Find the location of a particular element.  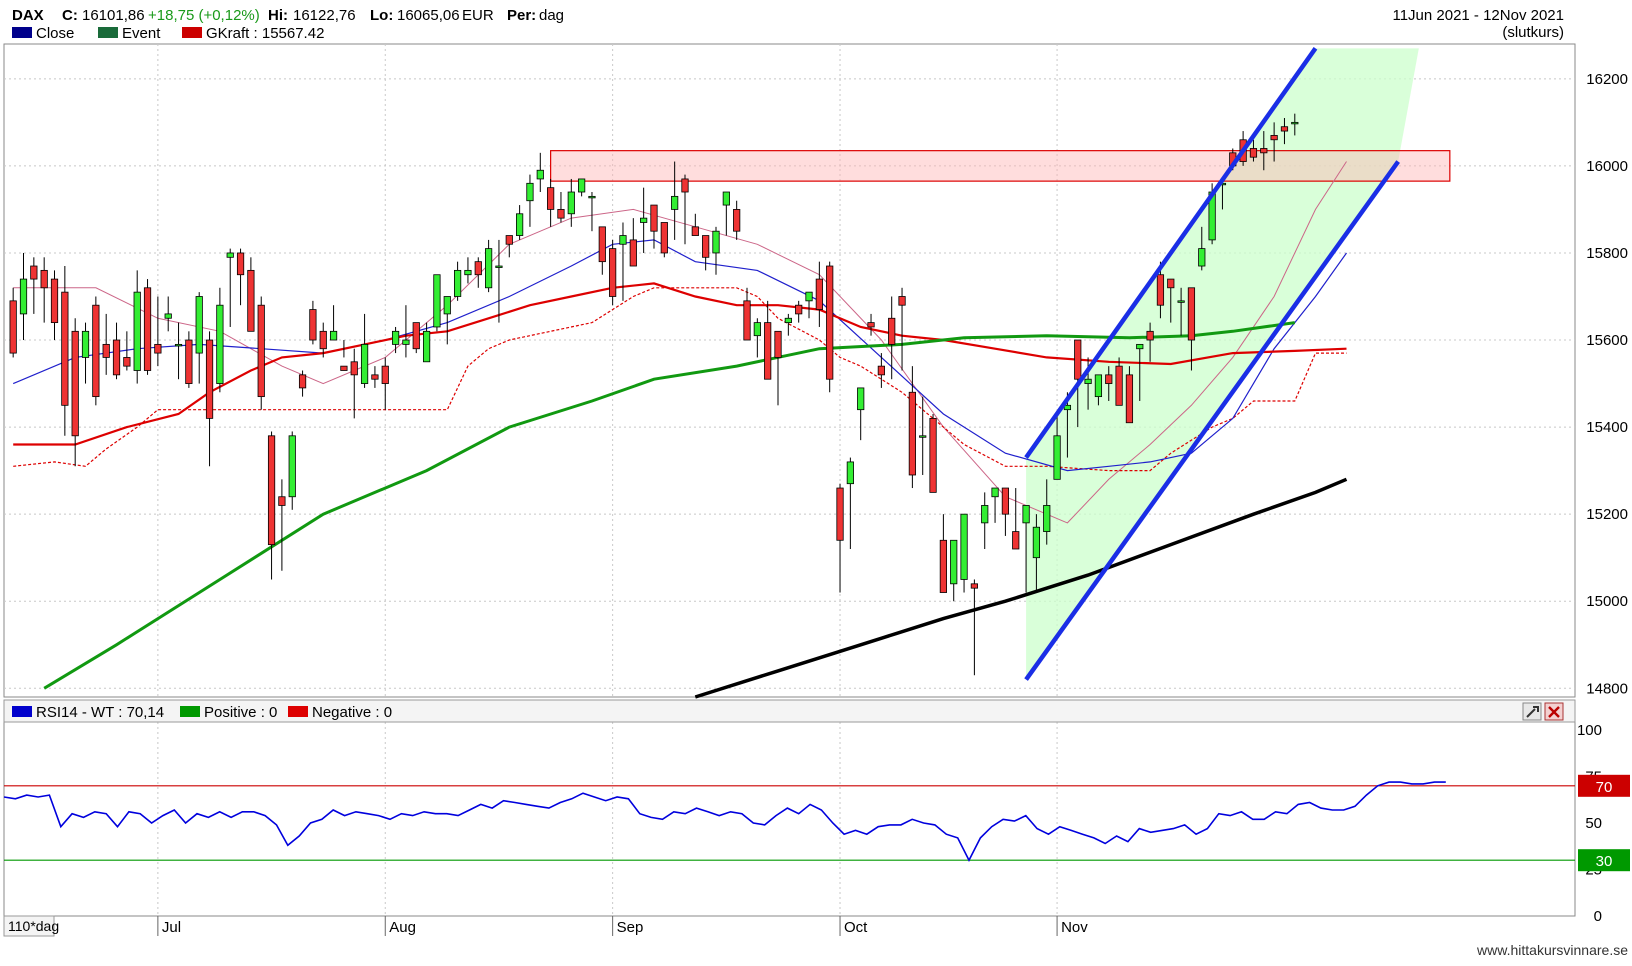

rsi-lower-badge is located at coordinates (1604, 860).